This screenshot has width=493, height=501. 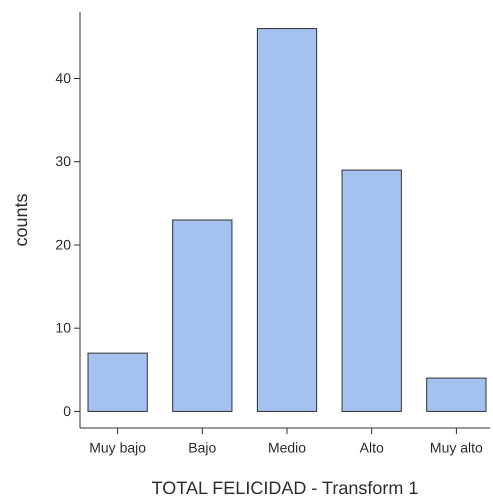 I want to click on x-tick-label: Alto, so click(x=372, y=447).